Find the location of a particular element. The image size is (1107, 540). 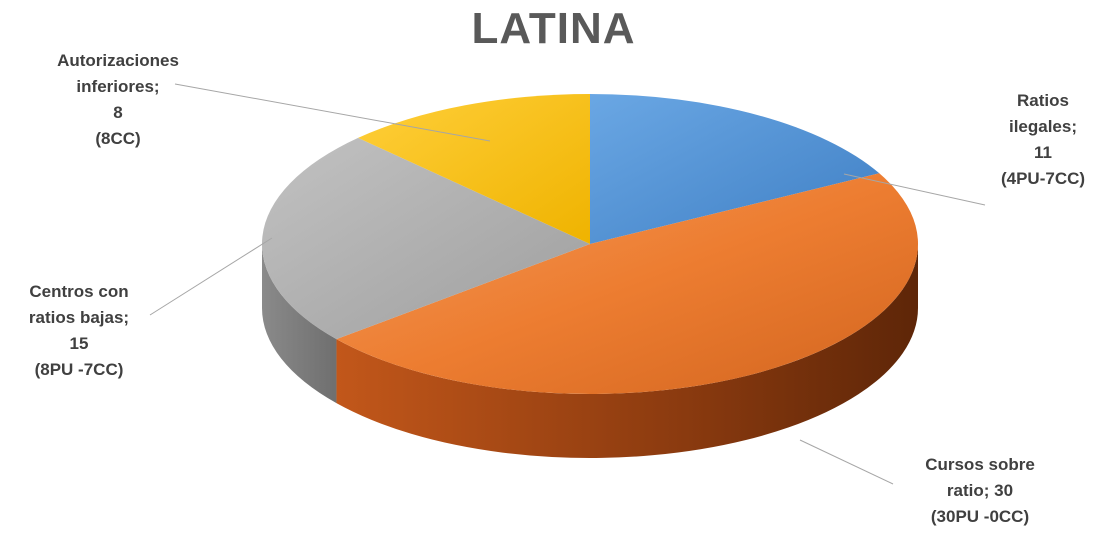

leader-line-ratios-ilegales is located at coordinates (914, 189).